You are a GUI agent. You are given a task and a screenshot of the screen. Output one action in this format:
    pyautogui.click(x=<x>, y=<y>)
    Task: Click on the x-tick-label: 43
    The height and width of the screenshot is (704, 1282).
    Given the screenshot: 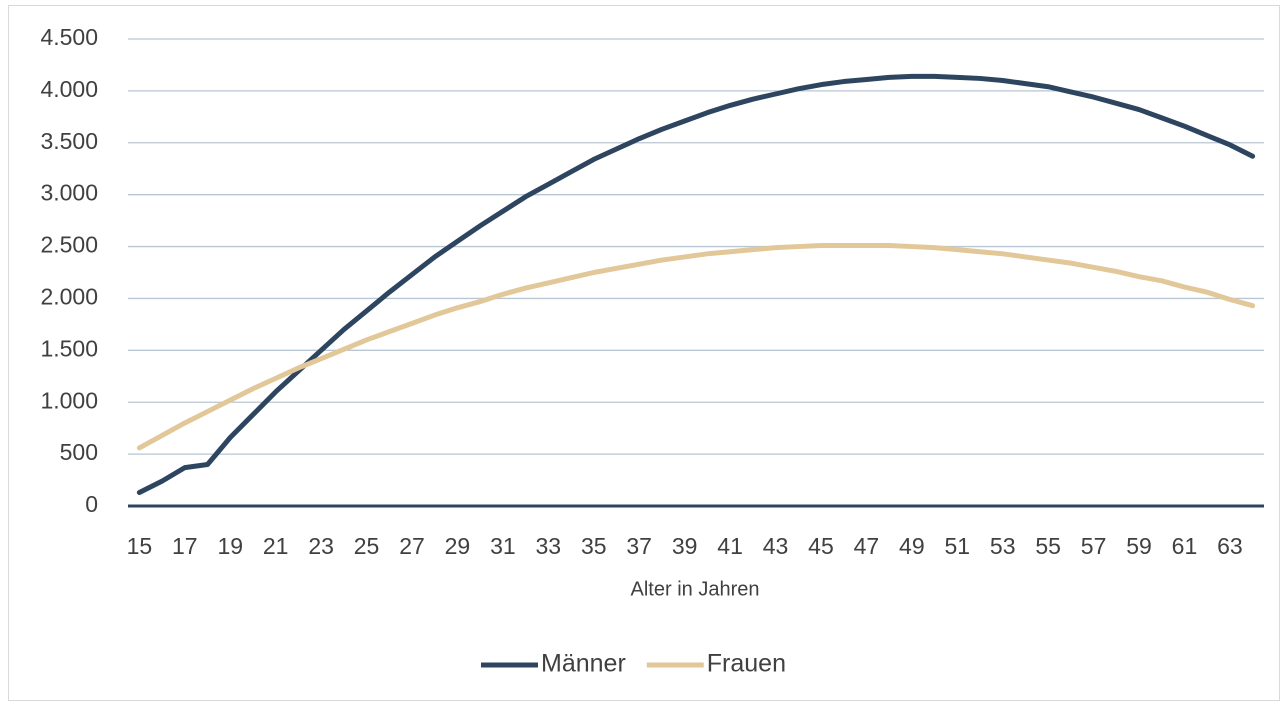 What is the action you would take?
    pyautogui.click(x=776, y=546)
    